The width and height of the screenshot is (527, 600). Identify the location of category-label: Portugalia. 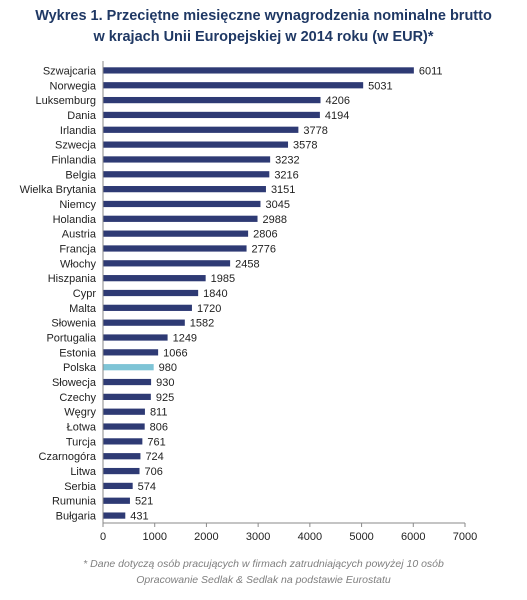
(71, 339).